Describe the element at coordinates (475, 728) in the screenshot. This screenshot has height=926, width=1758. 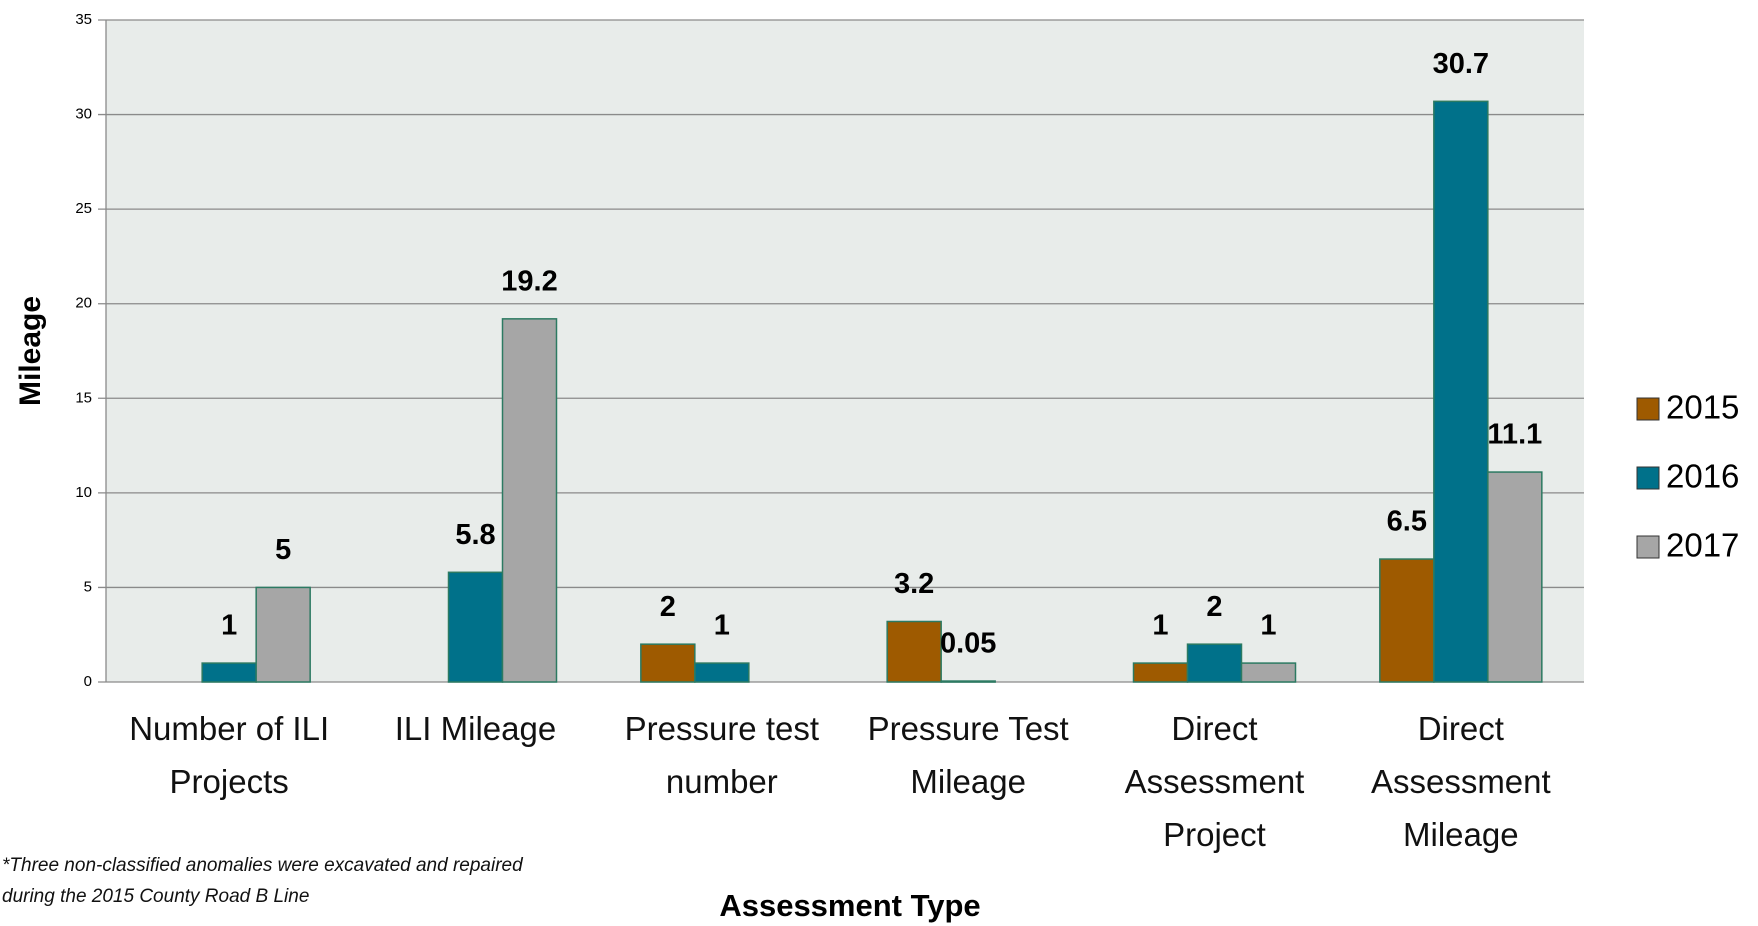
I see `x-tick-label: ILI Mileage` at that location.